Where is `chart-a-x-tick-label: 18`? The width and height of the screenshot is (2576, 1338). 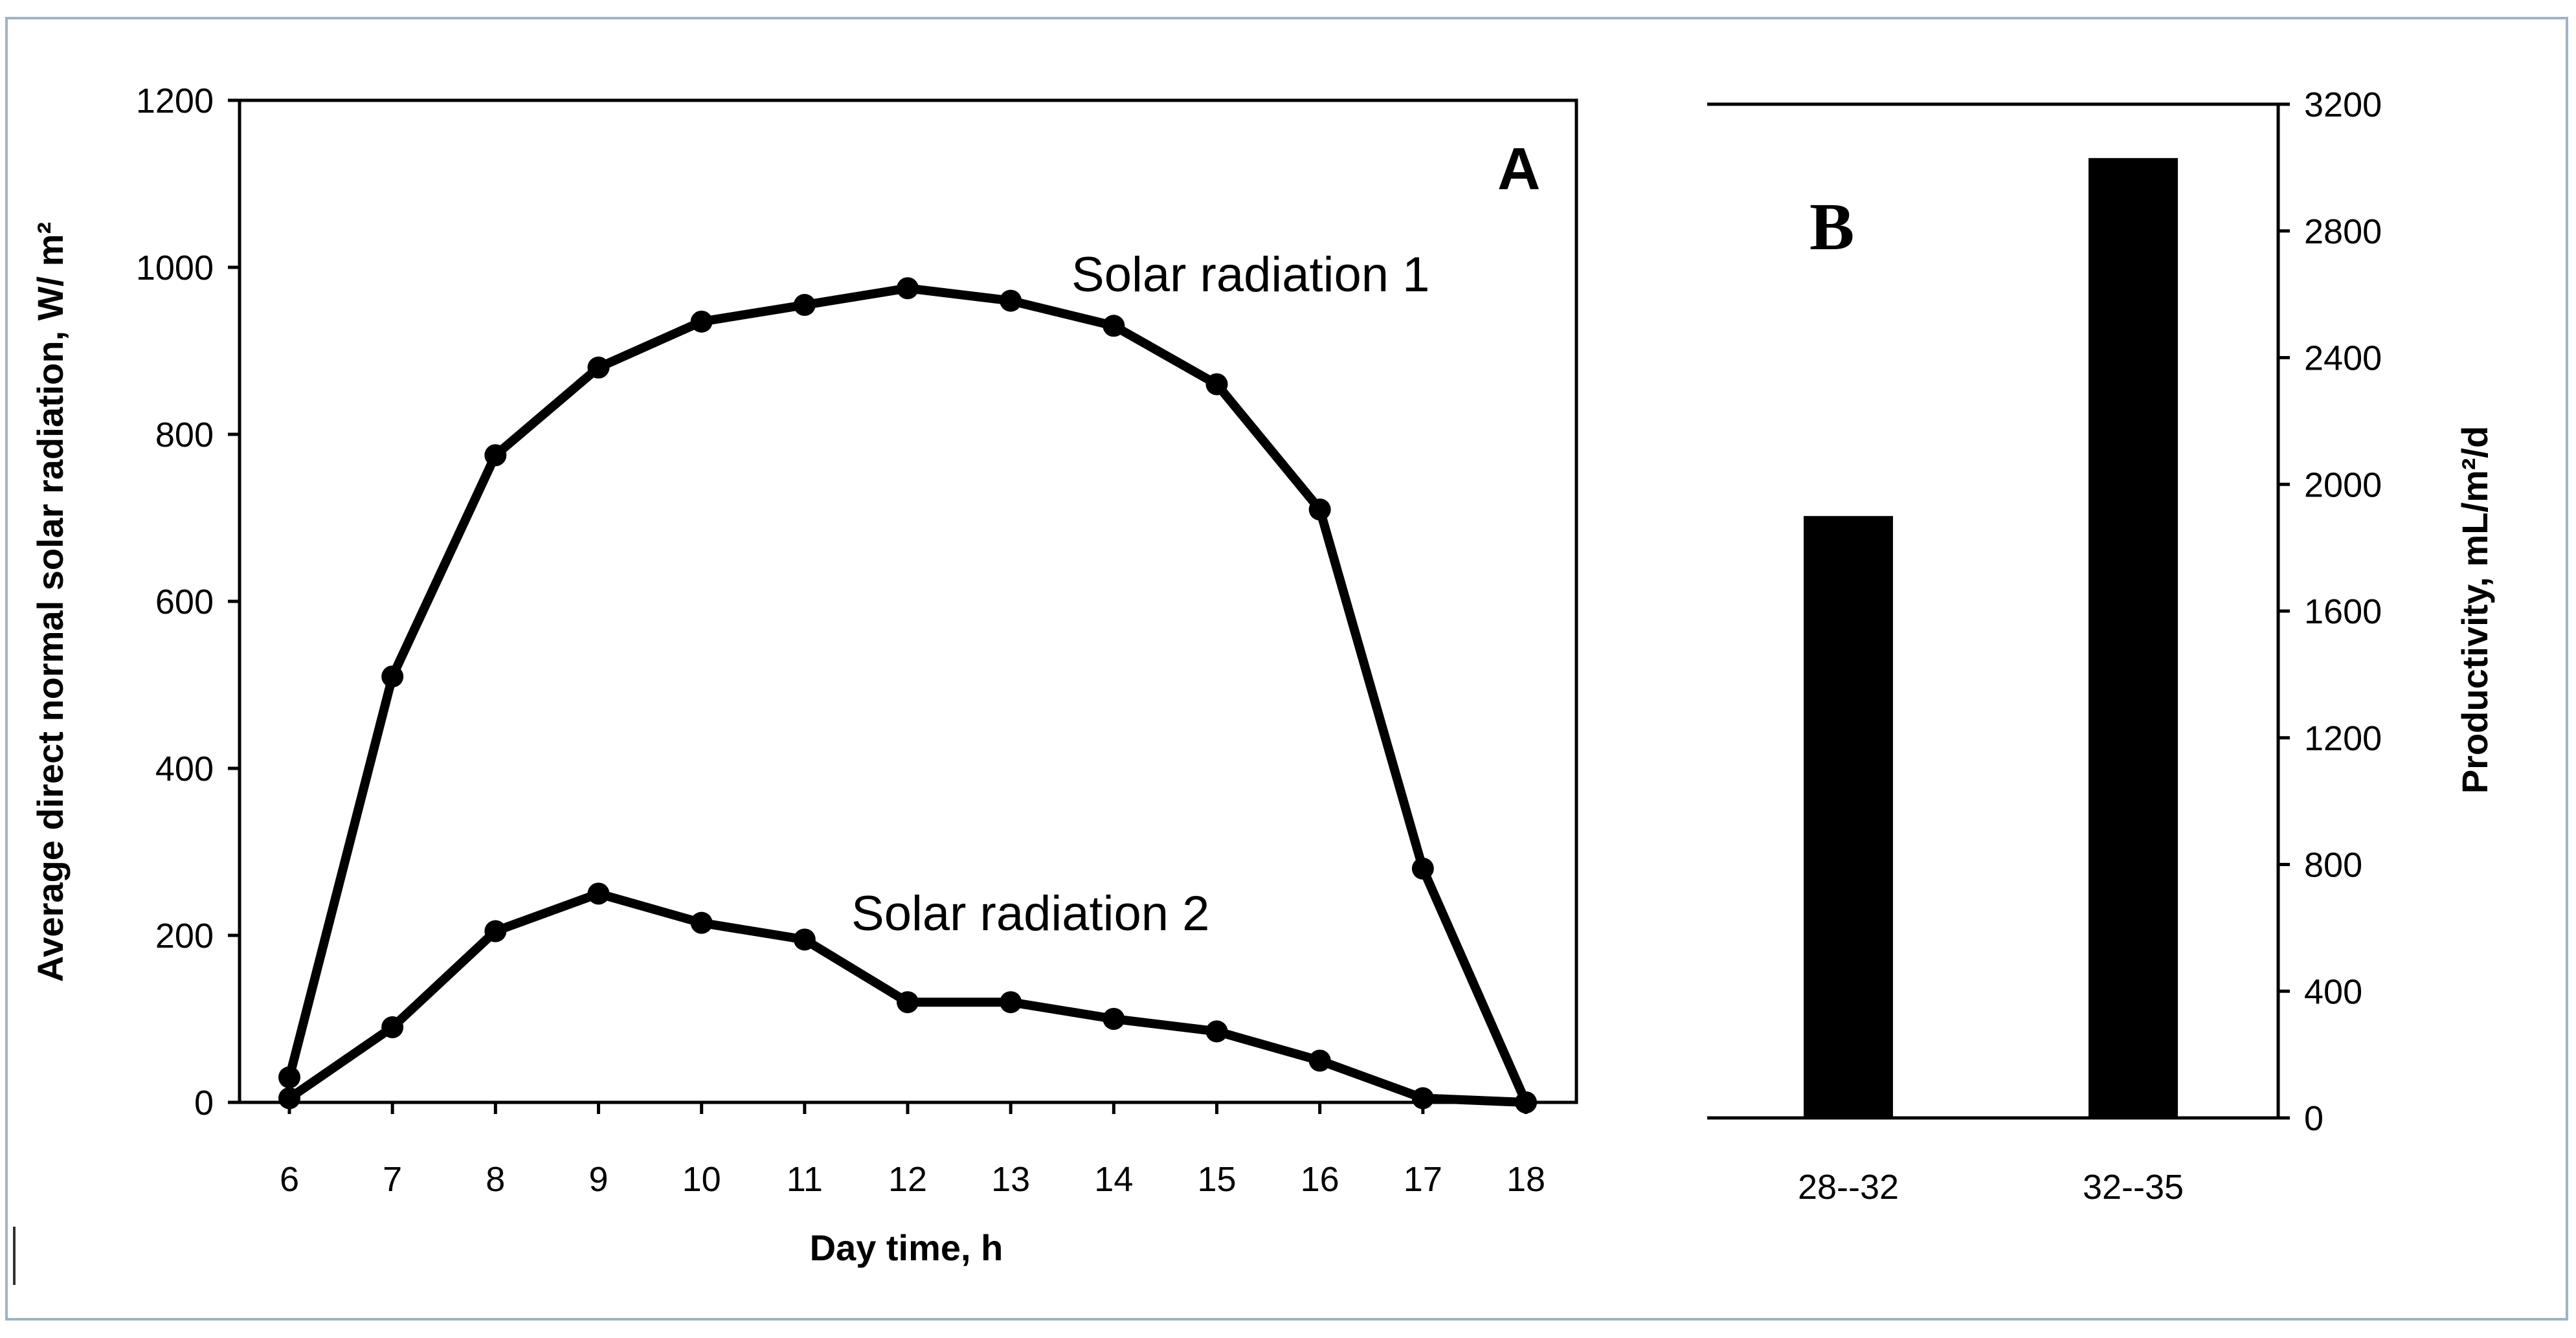 chart-a-x-tick-label: 18 is located at coordinates (1525, 1179).